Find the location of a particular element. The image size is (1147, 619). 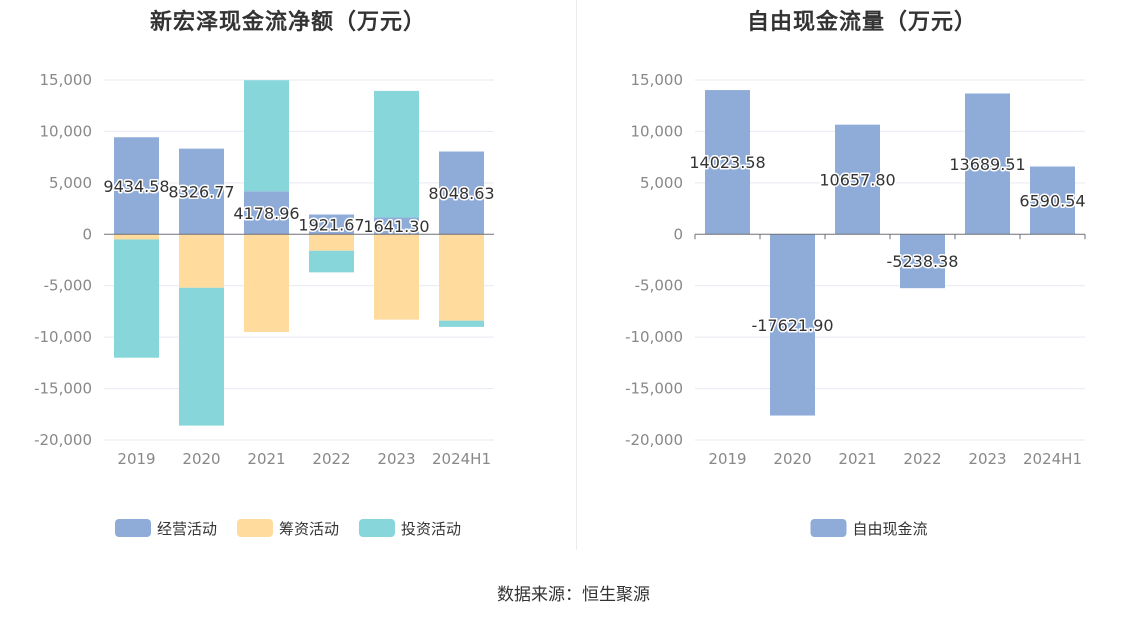

data-label: 6590.54 is located at coordinates (1052, 200).